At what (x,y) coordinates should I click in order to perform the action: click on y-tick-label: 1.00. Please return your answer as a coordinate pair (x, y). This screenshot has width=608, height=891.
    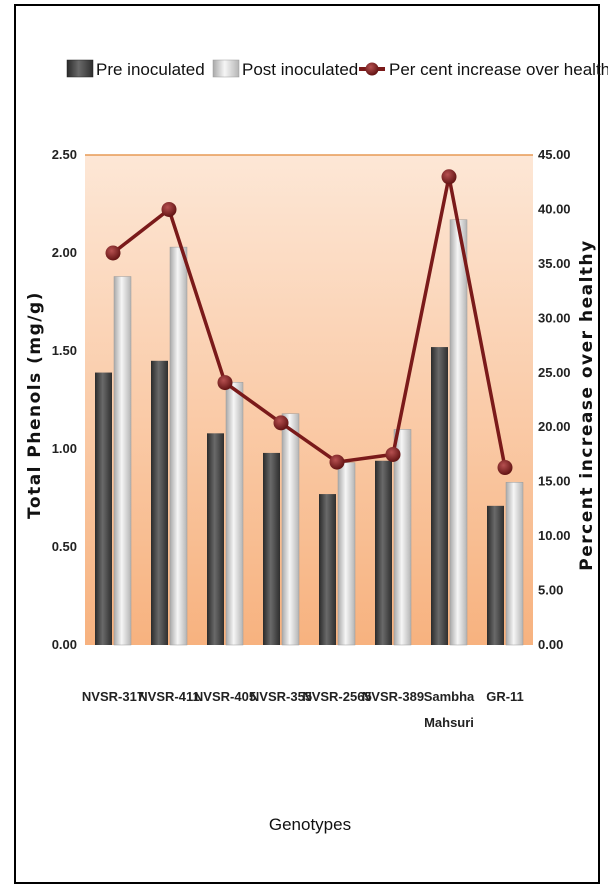
    Looking at the image, I should click on (64, 448).